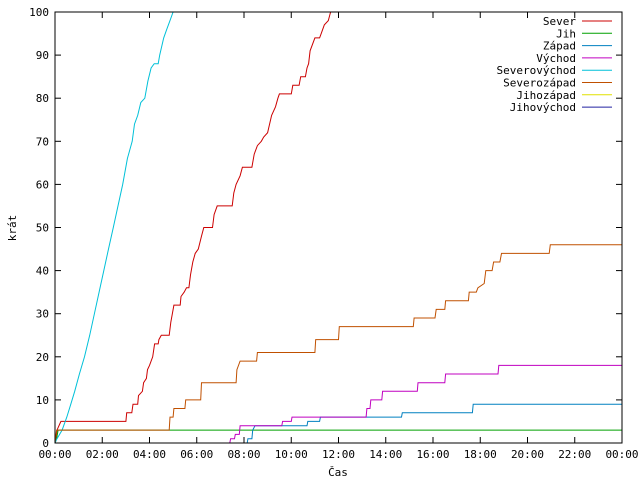 This screenshot has height=480, width=640. What do you see at coordinates (102, 454) in the screenshot?
I see `x-tick-label: 02:00` at bounding box center [102, 454].